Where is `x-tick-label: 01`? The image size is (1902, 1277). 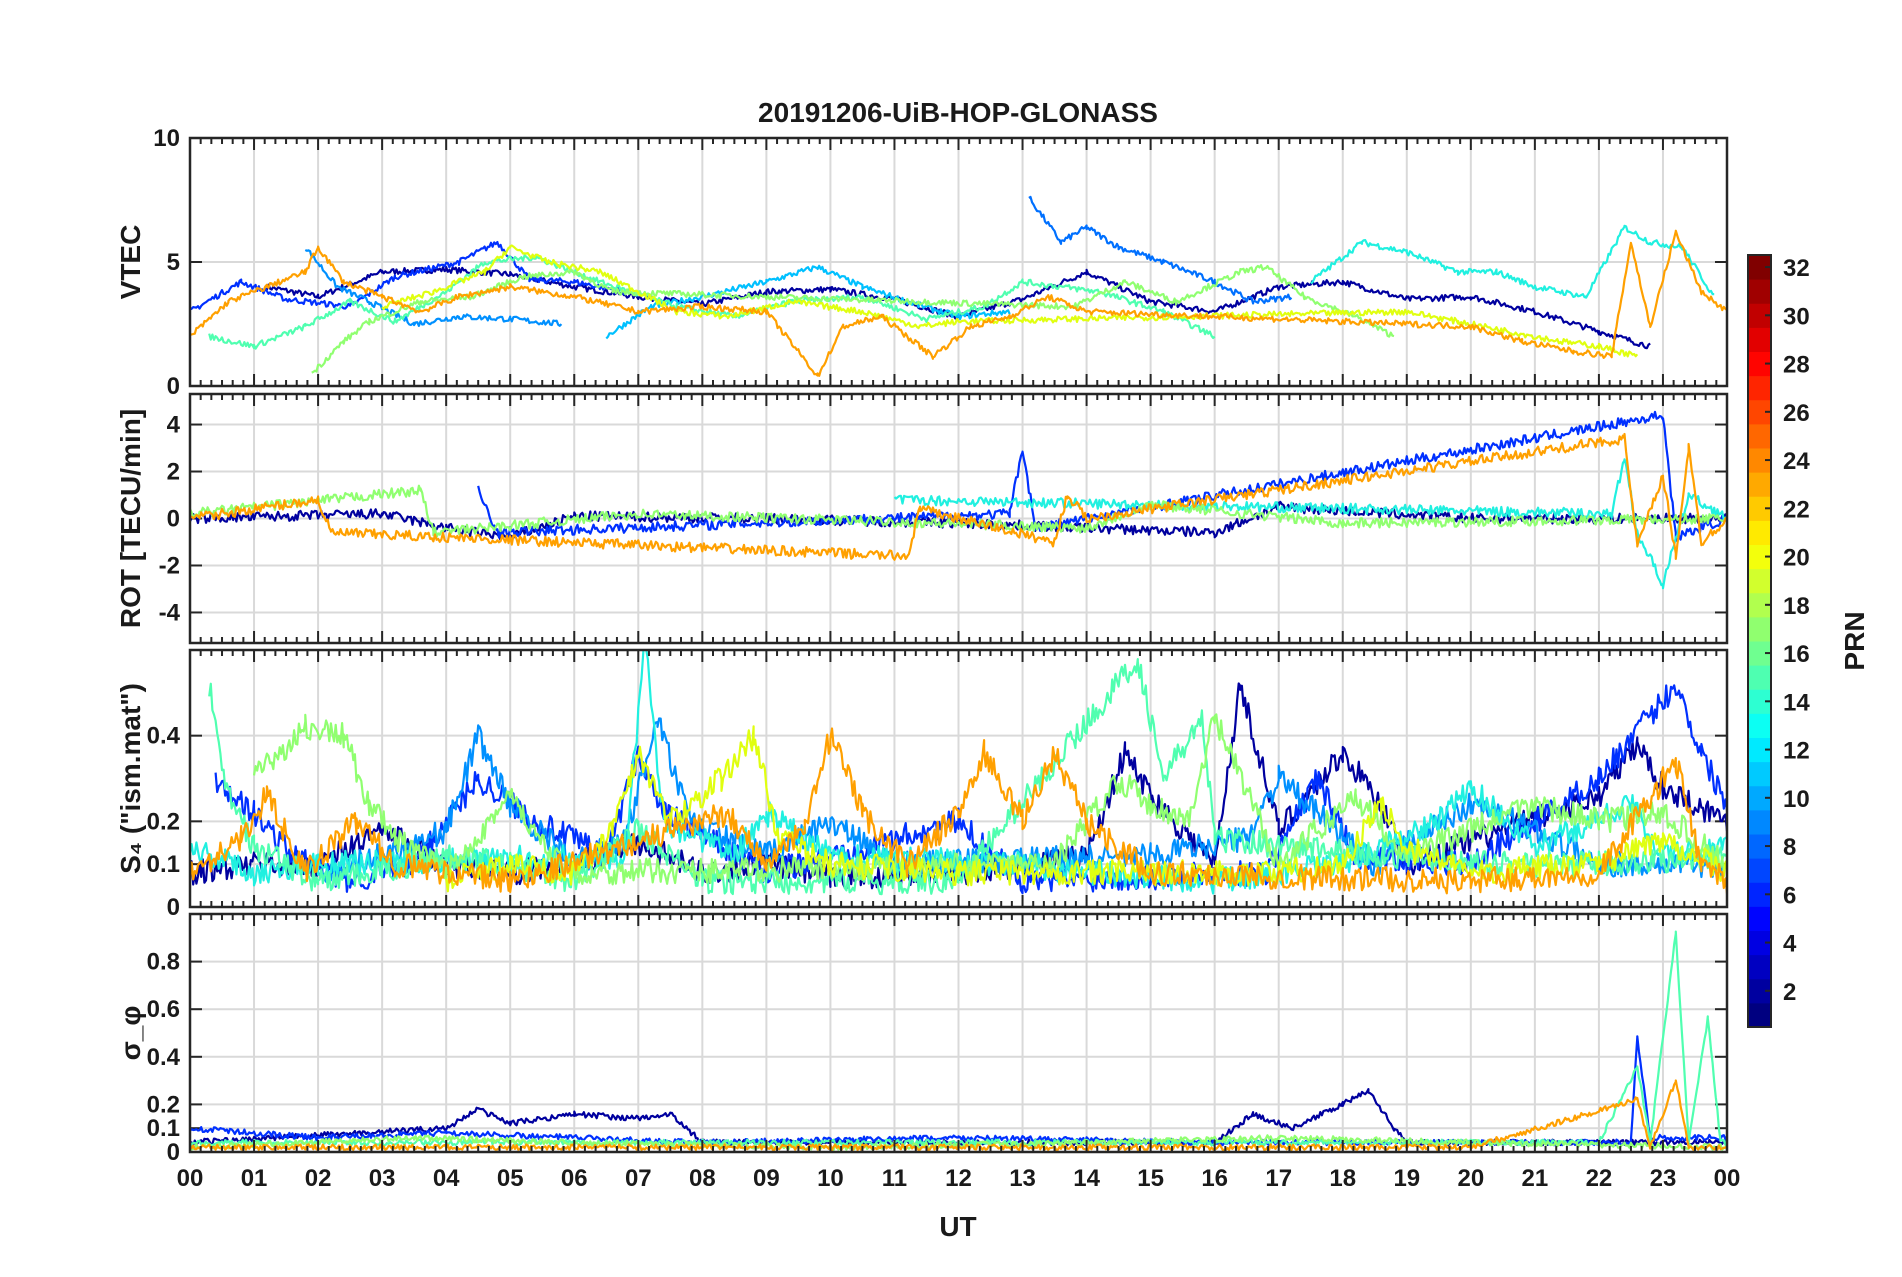 x-tick-label: 01 is located at coordinates (254, 1178).